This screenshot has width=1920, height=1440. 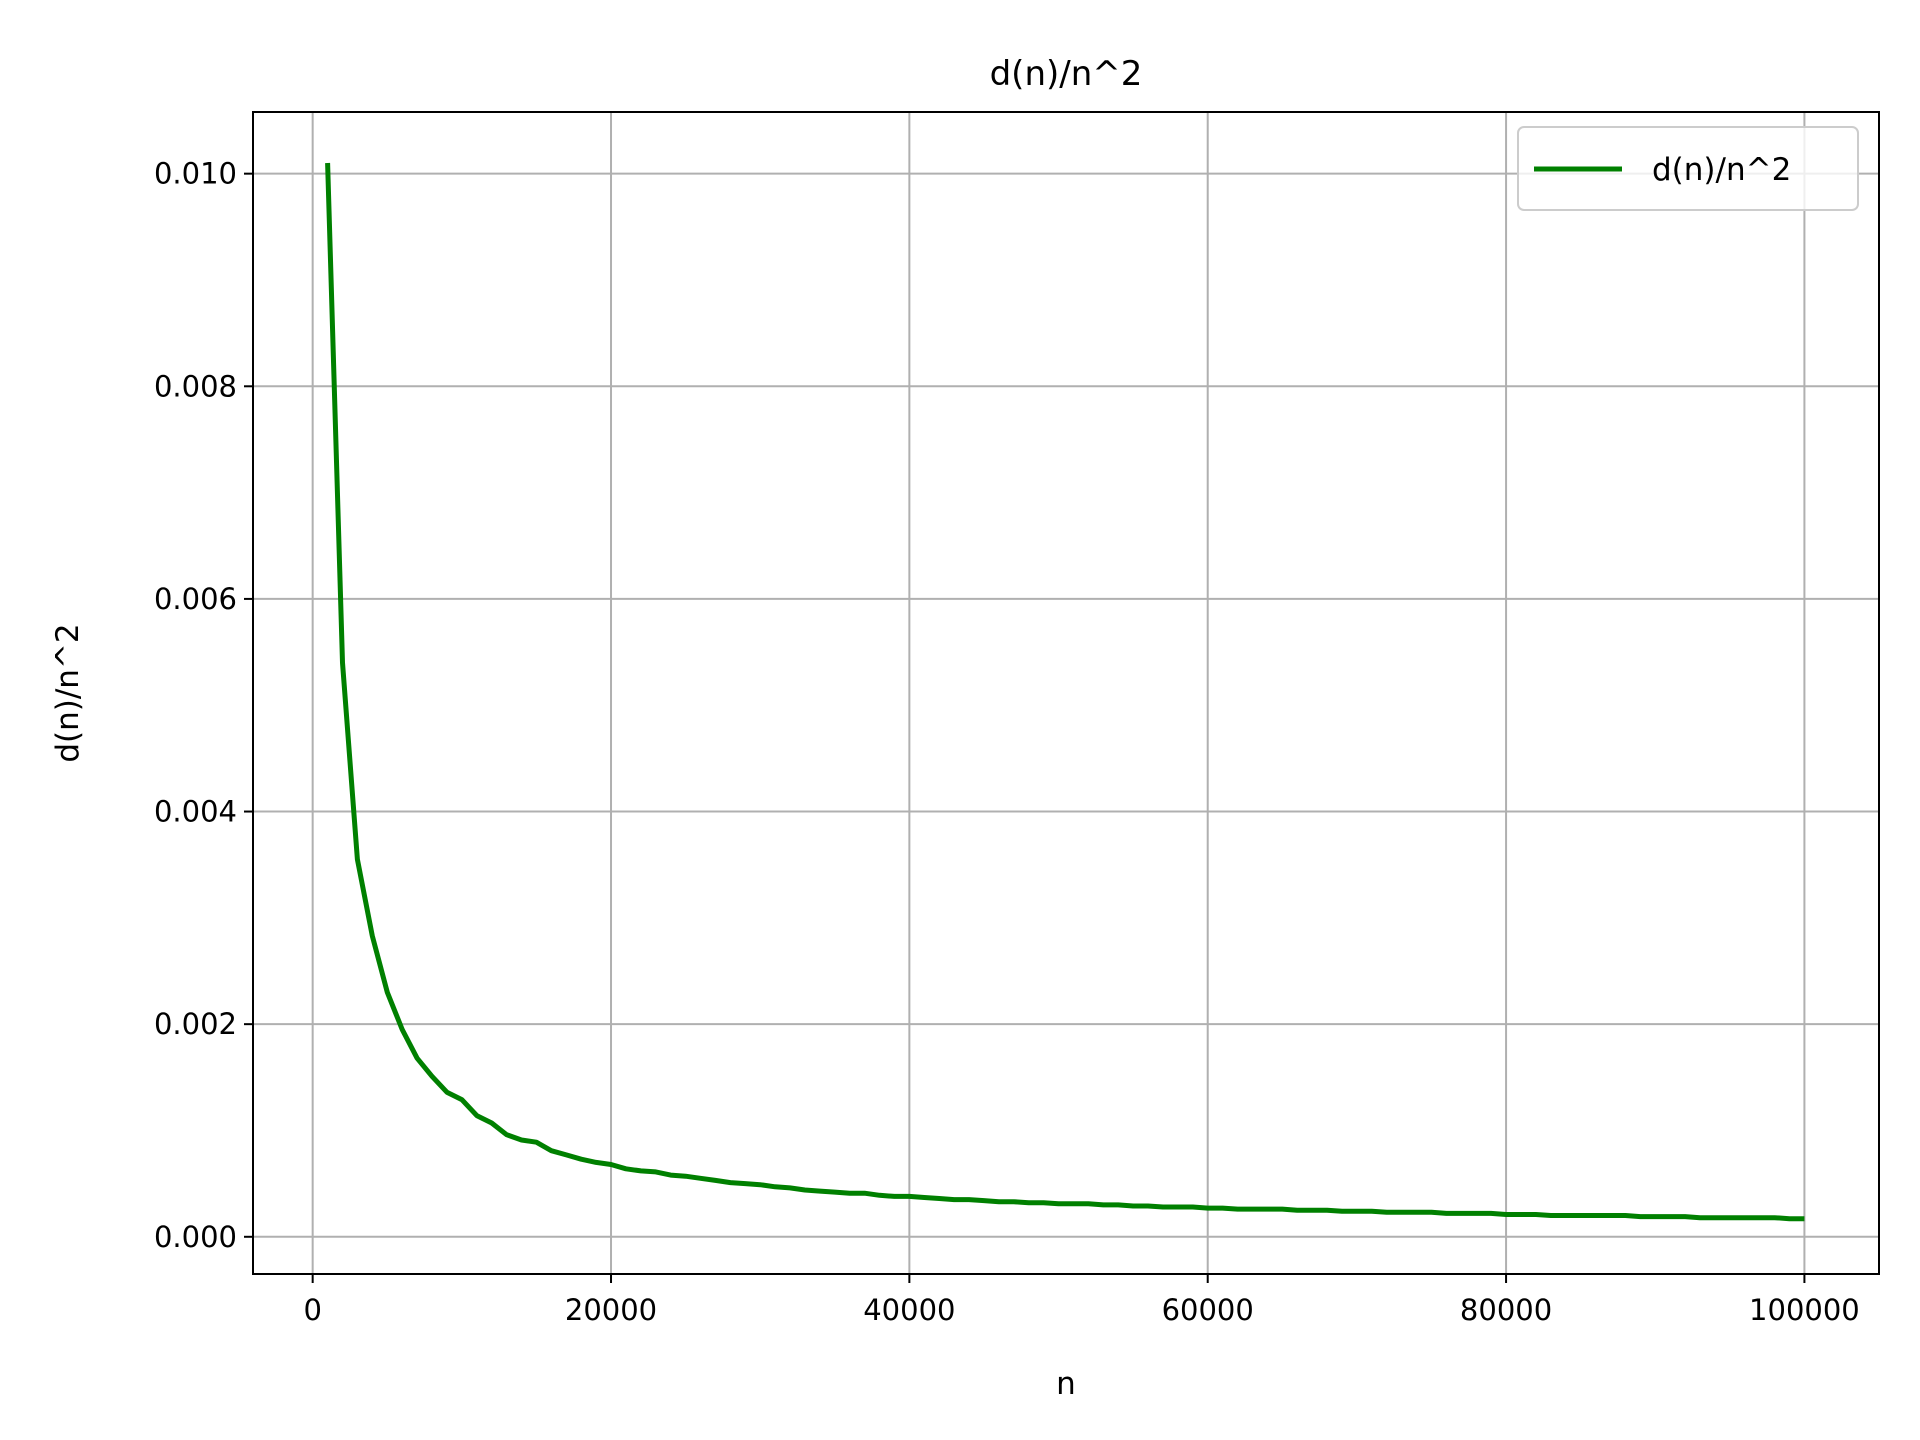 I want to click on x-tick-label: 80000, so click(x=1506, y=1310).